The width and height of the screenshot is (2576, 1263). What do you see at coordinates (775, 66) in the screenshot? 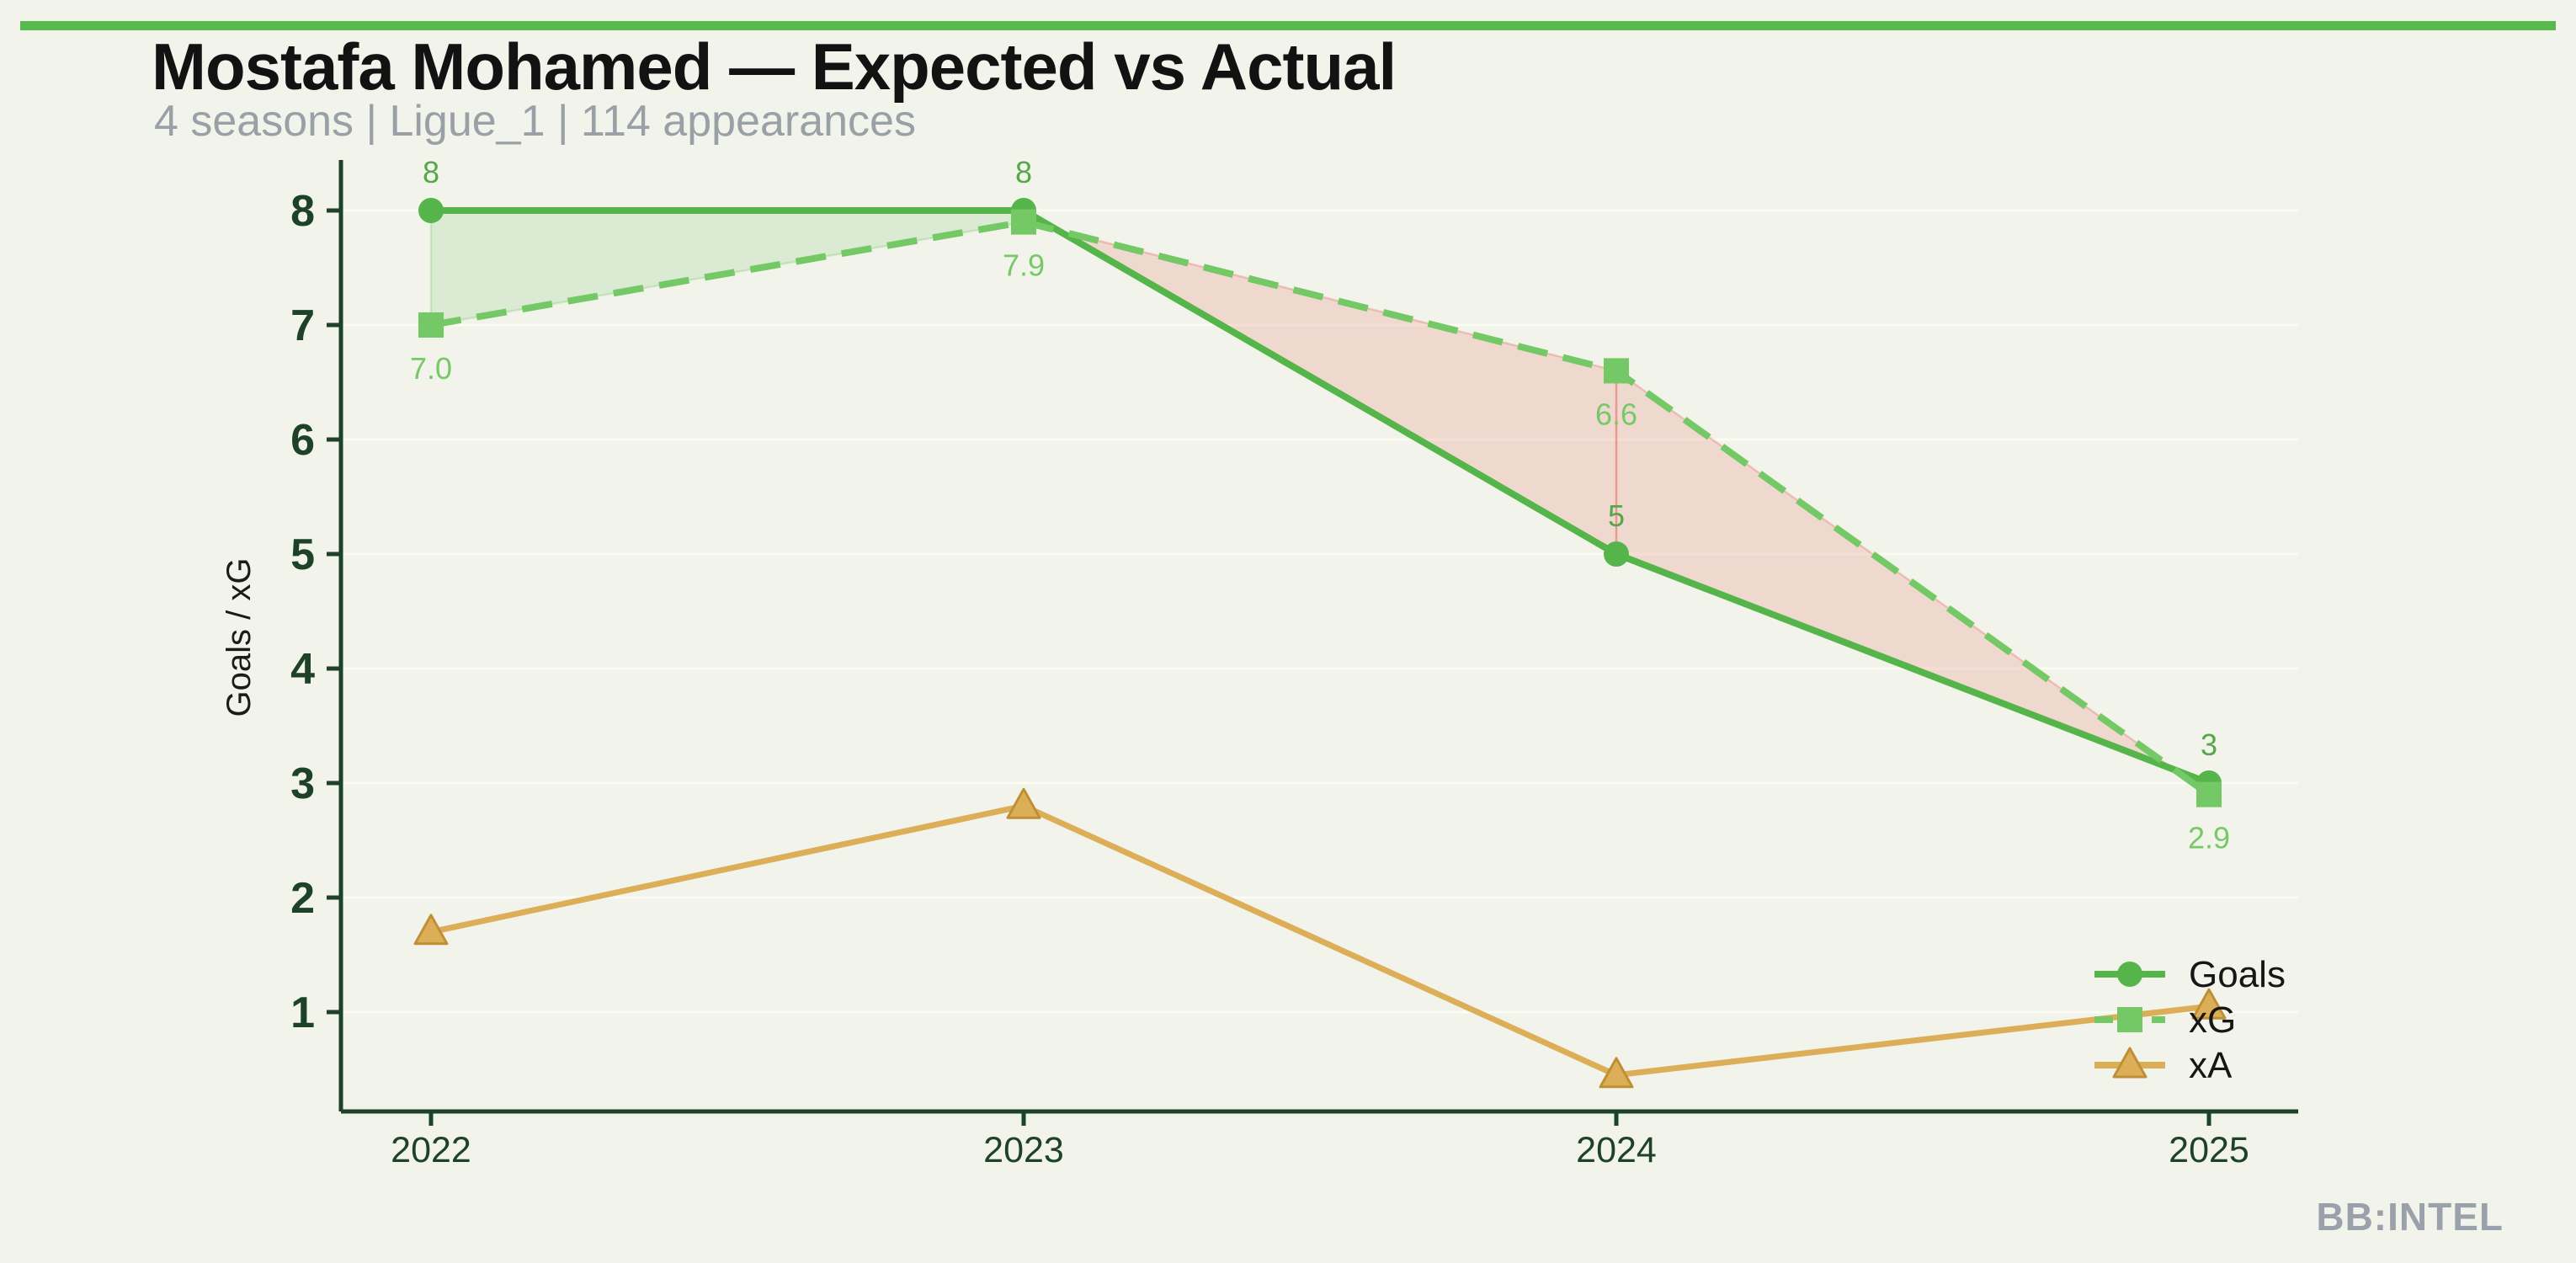
I see `chart-title: Mostafa Mohamed — Expected vs Actual` at bounding box center [775, 66].